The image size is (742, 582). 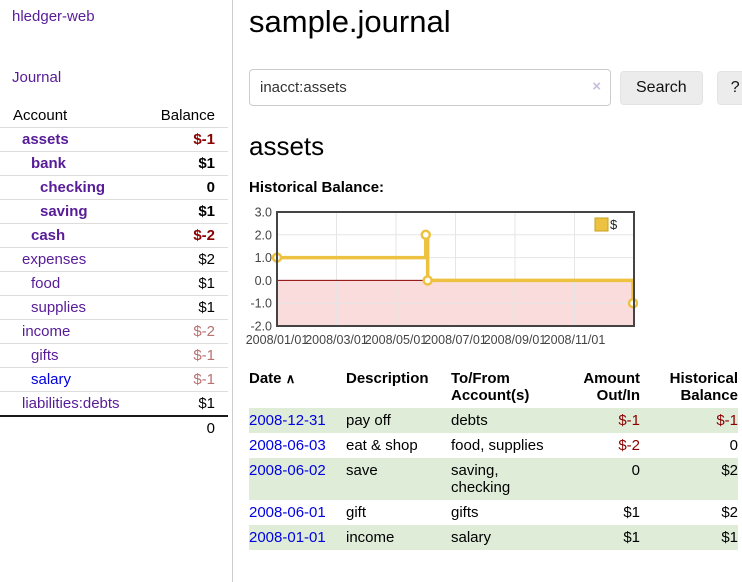 I want to click on account-row: food $1, so click(x=114, y=283).